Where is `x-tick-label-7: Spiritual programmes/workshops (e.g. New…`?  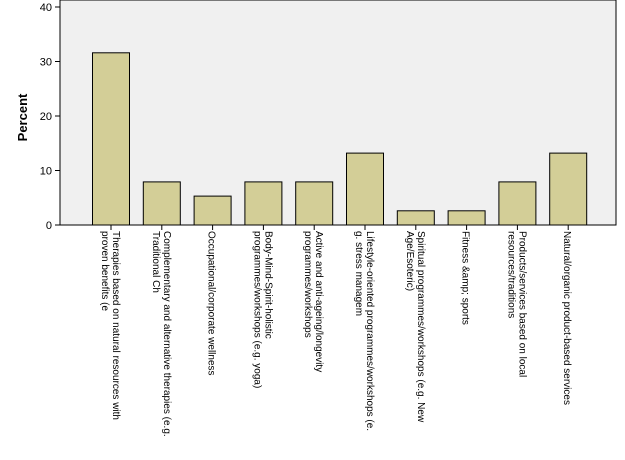
x-tick-label-7: Spiritual programmes/workshops (e.g. New… is located at coordinates (415, 327).